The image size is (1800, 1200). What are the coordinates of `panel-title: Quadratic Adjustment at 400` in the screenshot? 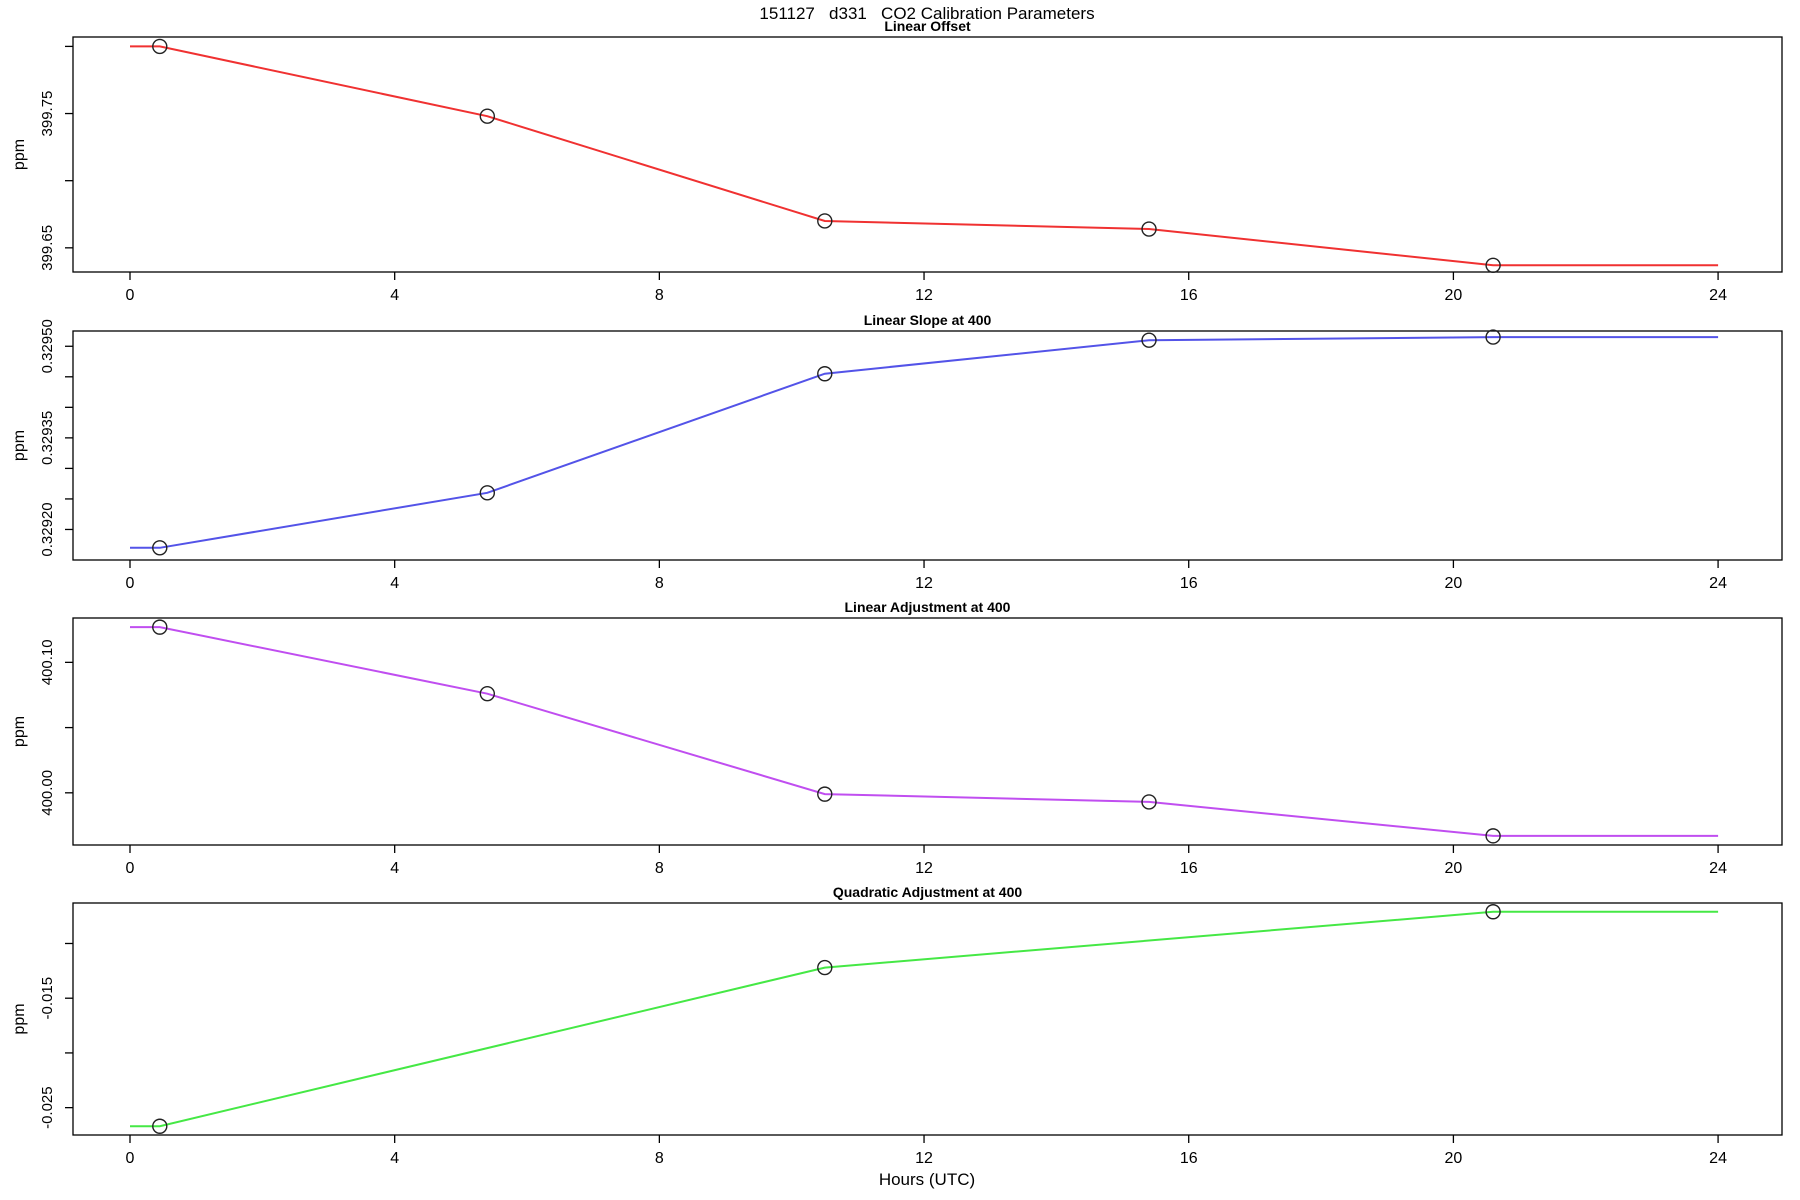 It's located at (928, 892).